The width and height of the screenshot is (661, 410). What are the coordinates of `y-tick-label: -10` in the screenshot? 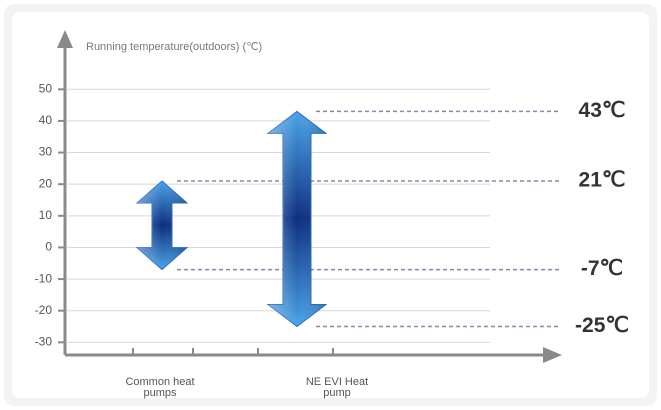 It's located at (44, 278).